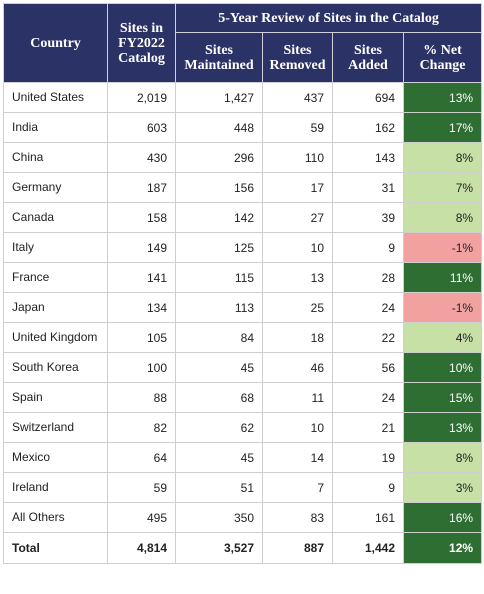 The width and height of the screenshot is (484, 594). I want to click on country-cell: South Korea, so click(55, 367).